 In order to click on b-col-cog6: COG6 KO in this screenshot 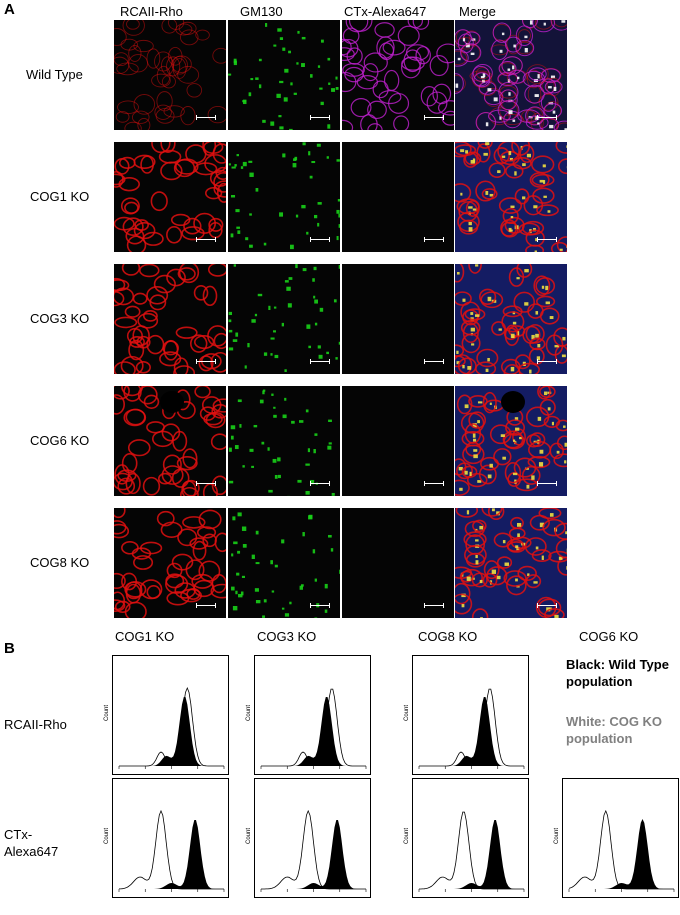, I will do `click(609, 636)`.